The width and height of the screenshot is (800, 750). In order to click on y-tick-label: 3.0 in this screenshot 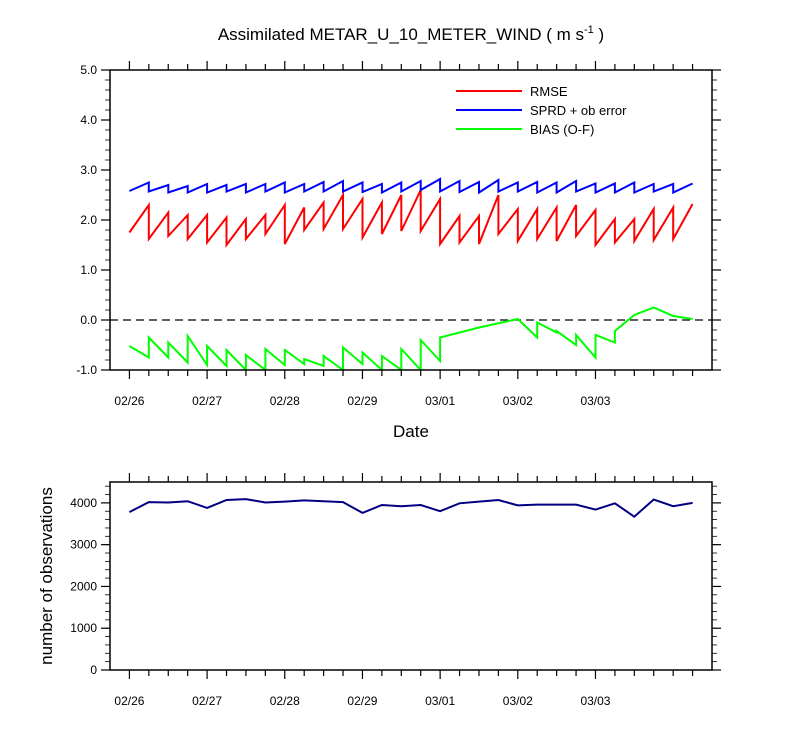, I will do `click(88, 170)`.